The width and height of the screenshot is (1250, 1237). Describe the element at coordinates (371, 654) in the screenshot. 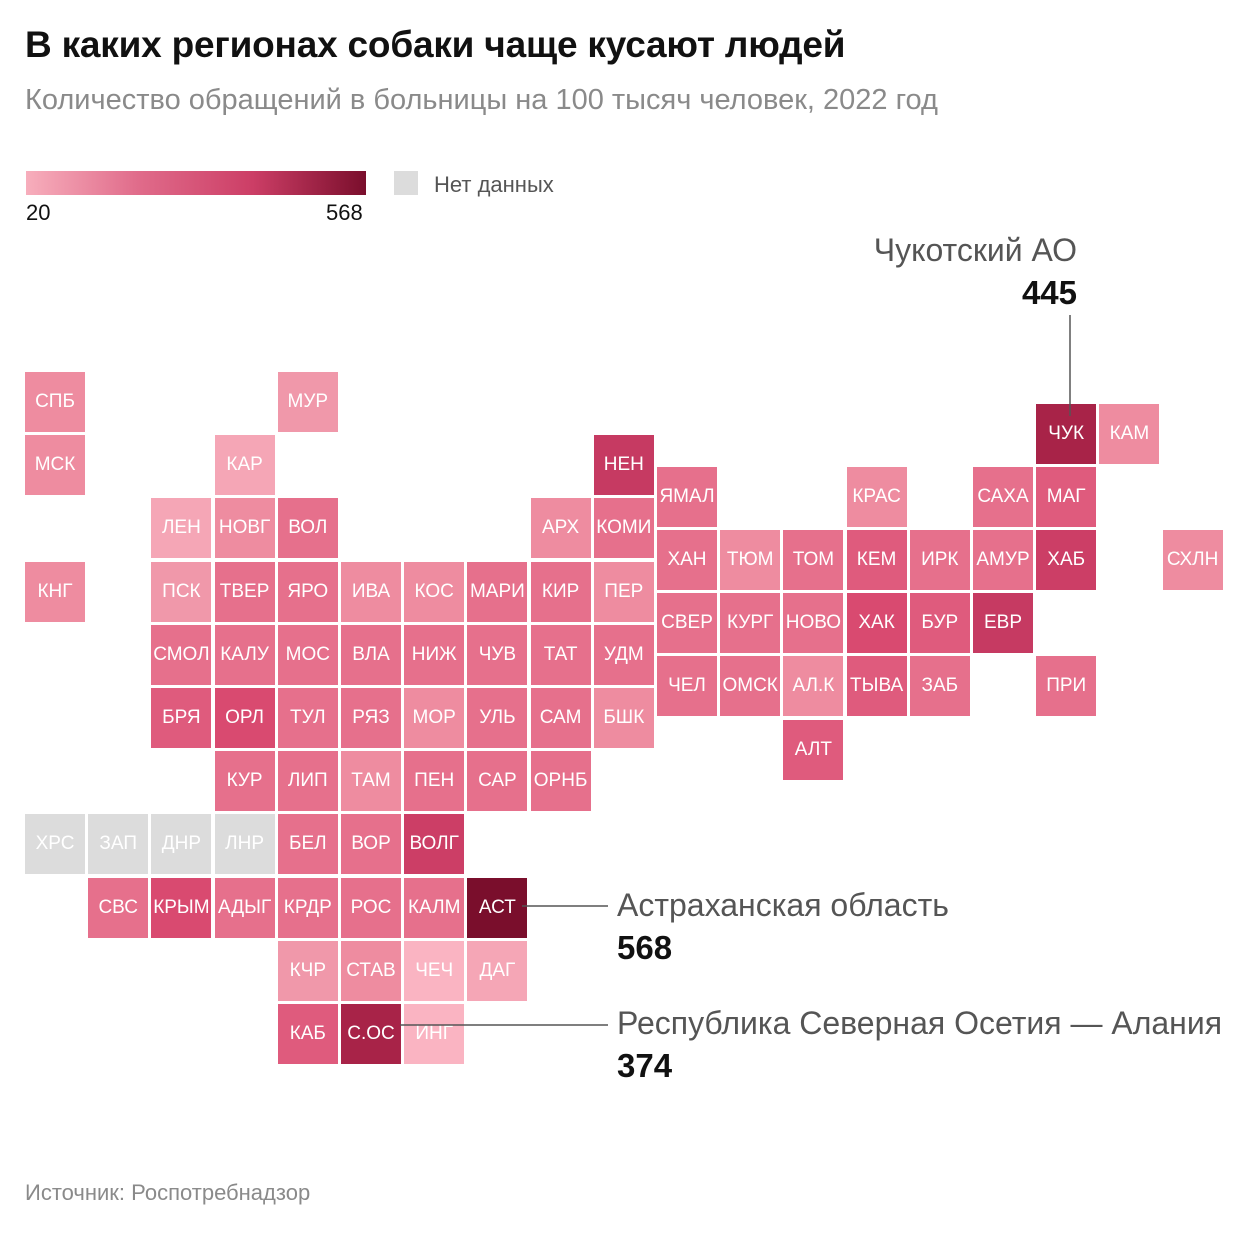

I see `region-tile-вла: ВЛА` at that location.